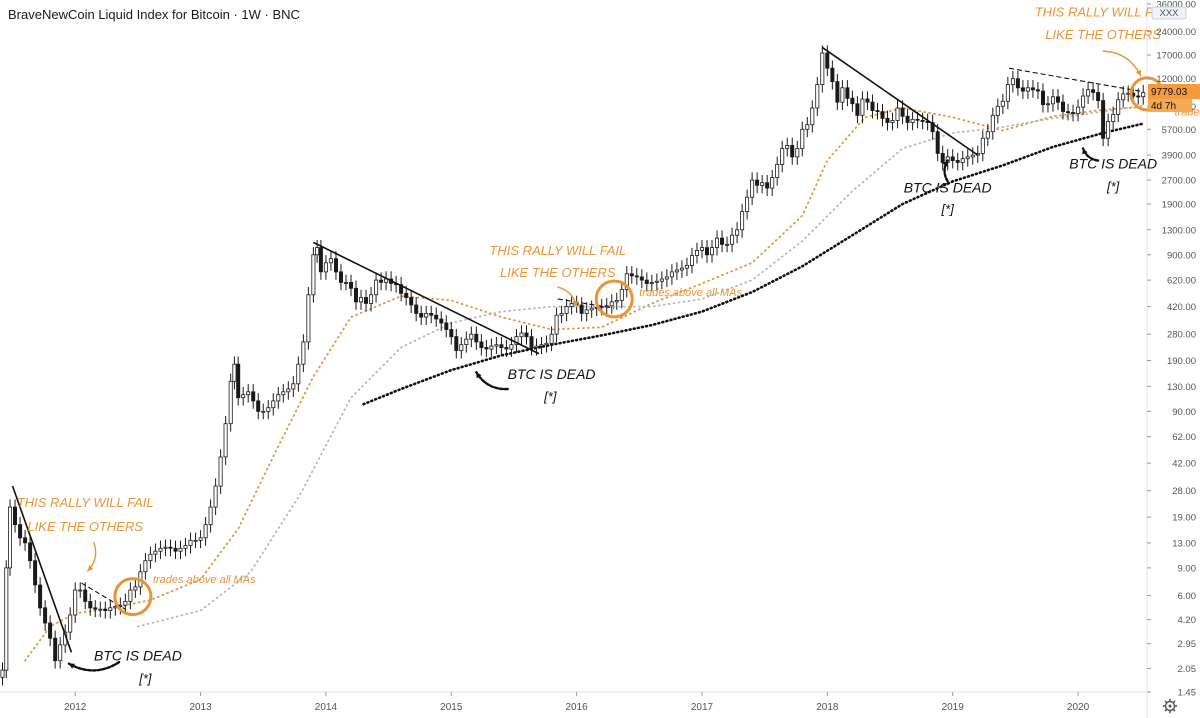 The width and height of the screenshot is (1200, 718). Describe the element at coordinates (1169, 13) in the screenshot. I see `currency-badge` at that location.